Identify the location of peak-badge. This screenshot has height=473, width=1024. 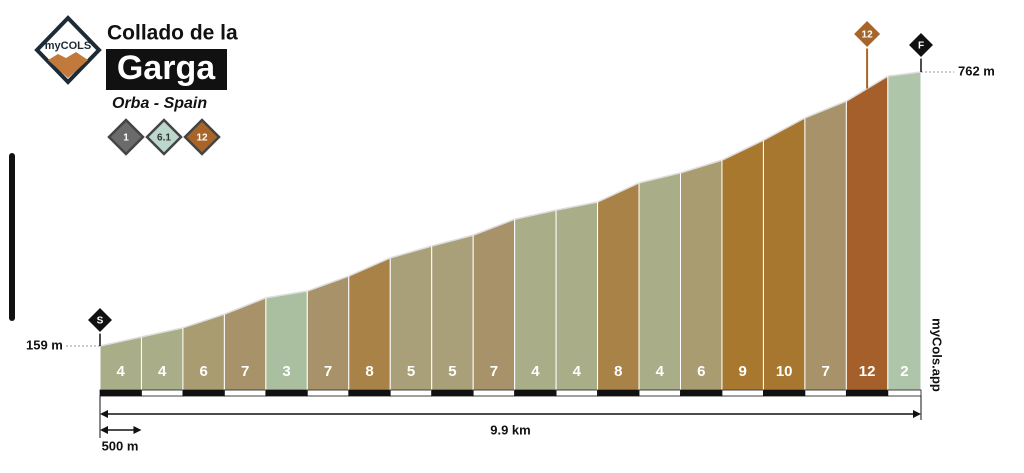
(867, 34).